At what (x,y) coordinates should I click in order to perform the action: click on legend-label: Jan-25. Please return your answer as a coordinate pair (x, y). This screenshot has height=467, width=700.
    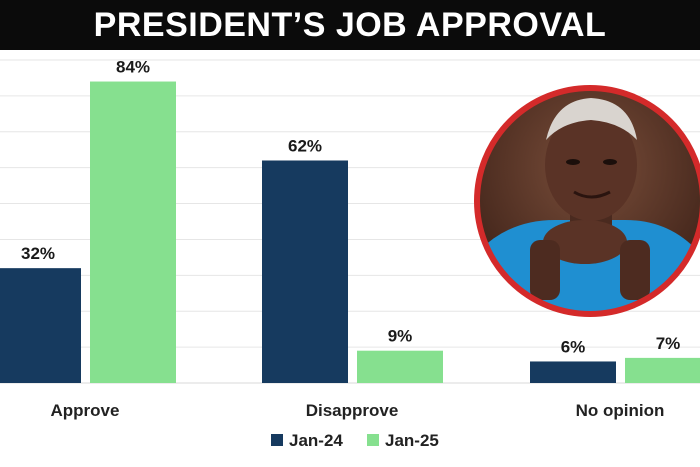
    Looking at the image, I should click on (412, 440).